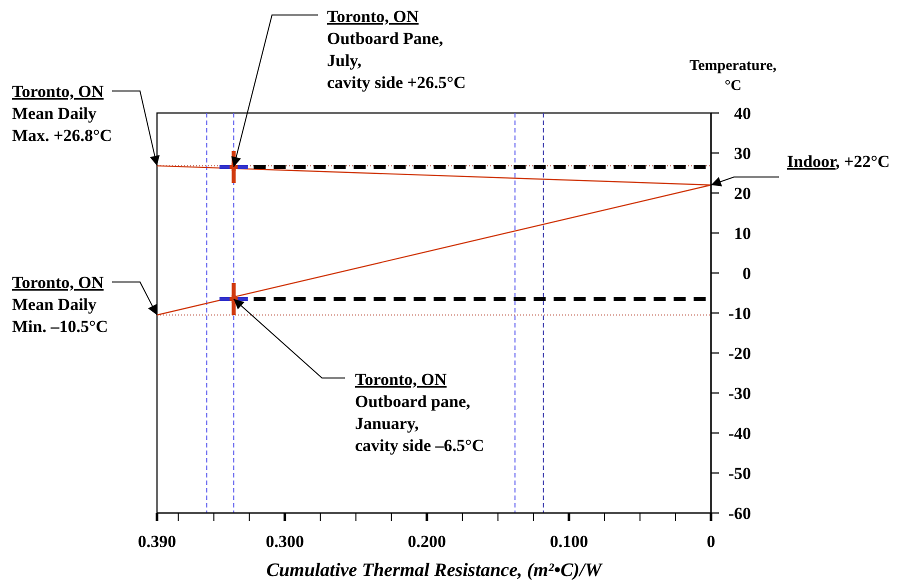  What do you see at coordinates (742, 233) in the screenshot?
I see `y-tick-label: 10` at bounding box center [742, 233].